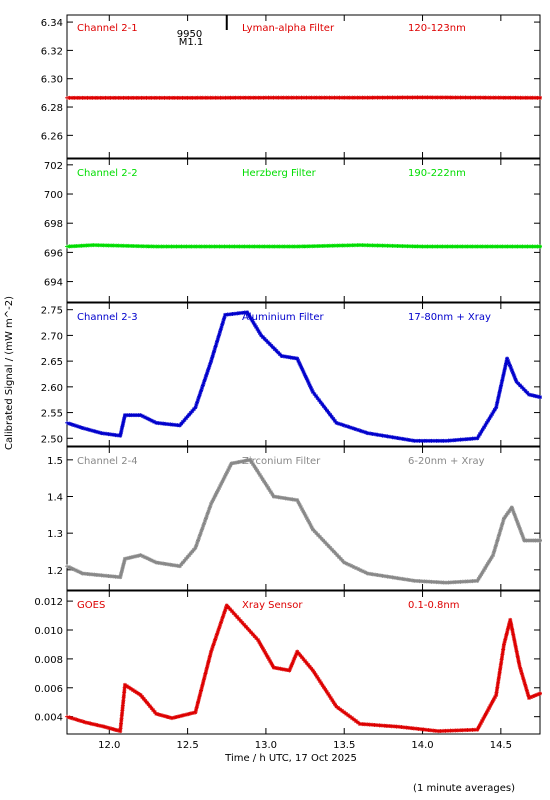 Image resolution: width=550 pixels, height=800 pixels. What do you see at coordinates (53, 253) in the screenshot?
I see `y-tick-label: 696` at bounding box center [53, 253].